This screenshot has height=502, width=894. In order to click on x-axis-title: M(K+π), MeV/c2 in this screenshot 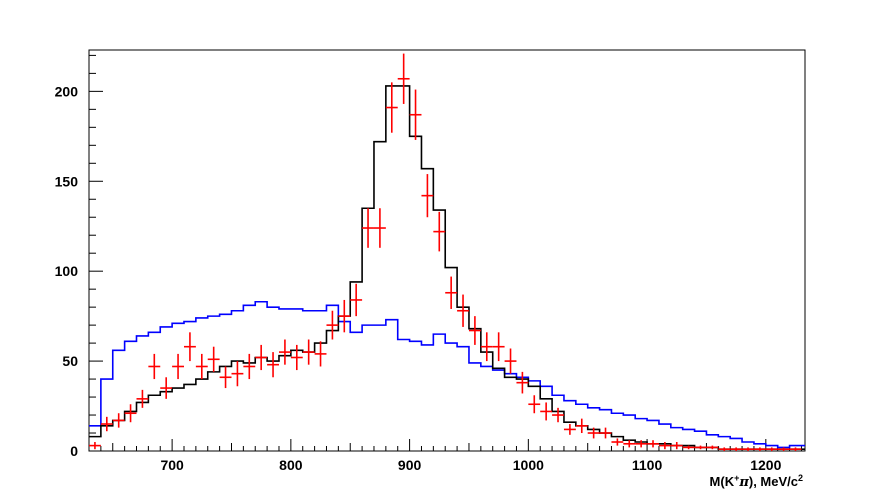, I will do `click(756, 481)`.